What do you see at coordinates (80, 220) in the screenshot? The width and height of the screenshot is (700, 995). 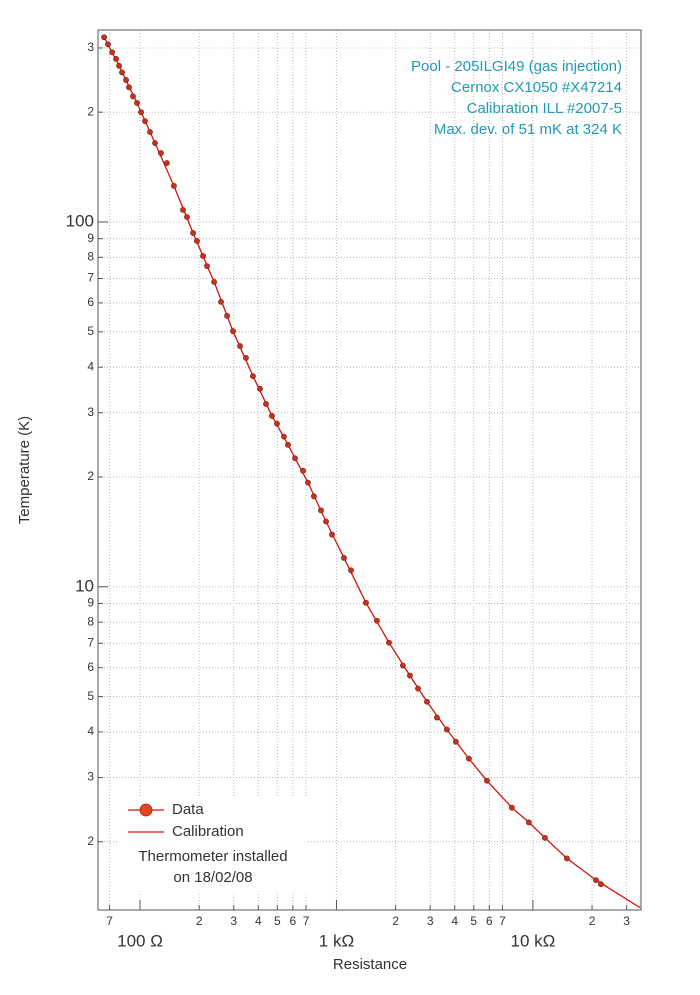 I see `y-tick-label: 100` at bounding box center [80, 220].